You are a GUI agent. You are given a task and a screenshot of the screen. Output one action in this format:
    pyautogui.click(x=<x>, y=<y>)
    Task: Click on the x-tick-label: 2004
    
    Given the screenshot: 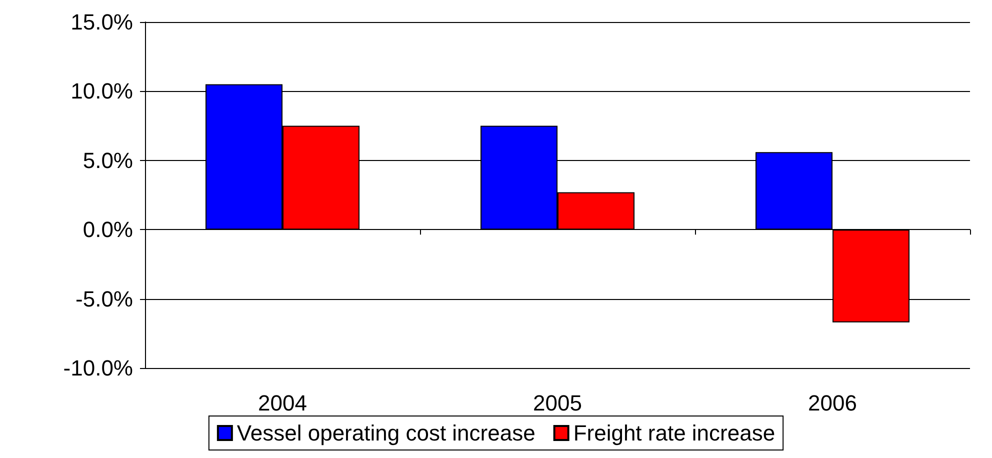 What is the action you would take?
    pyautogui.click(x=282, y=403)
    